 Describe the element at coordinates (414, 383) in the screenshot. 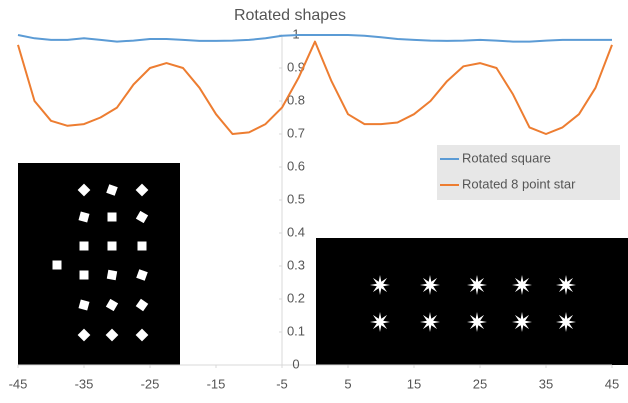

I see `x-tick-label: 15` at that location.